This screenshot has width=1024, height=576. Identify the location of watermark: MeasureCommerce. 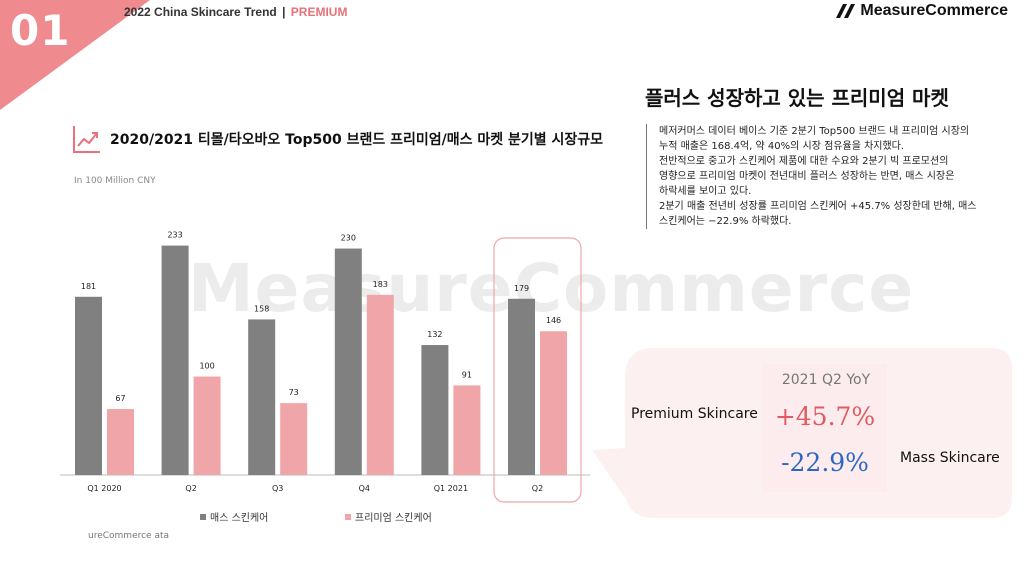
(551, 288).